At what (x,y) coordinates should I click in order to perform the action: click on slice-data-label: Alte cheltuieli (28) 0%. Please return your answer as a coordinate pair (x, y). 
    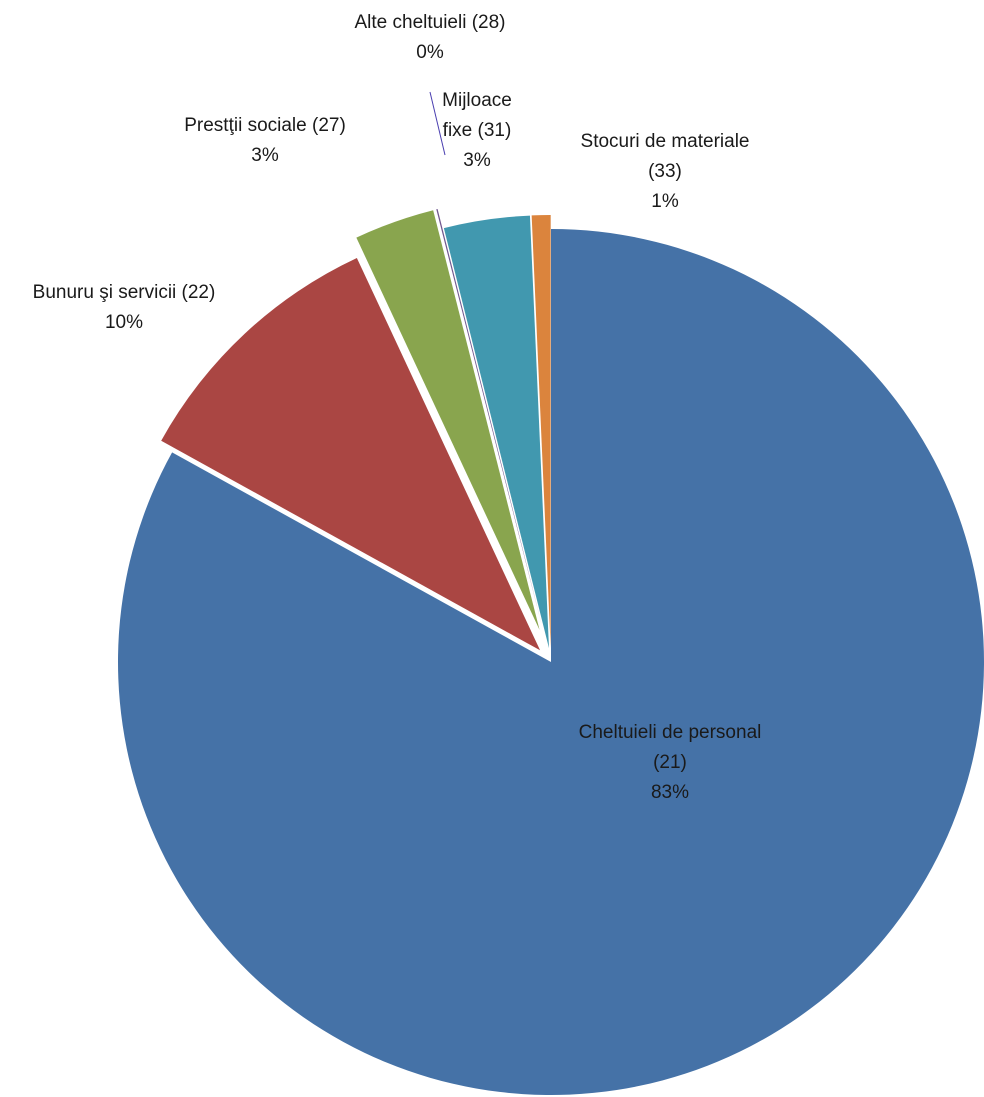
    Looking at the image, I should click on (429, 37).